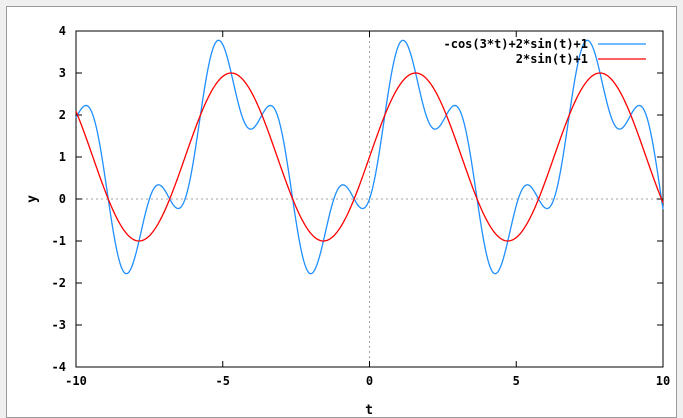  What do you see at coordinates (62, 73) in the screenshot?
I see `y-tick-label: 3` at bounding box center [62, 73].